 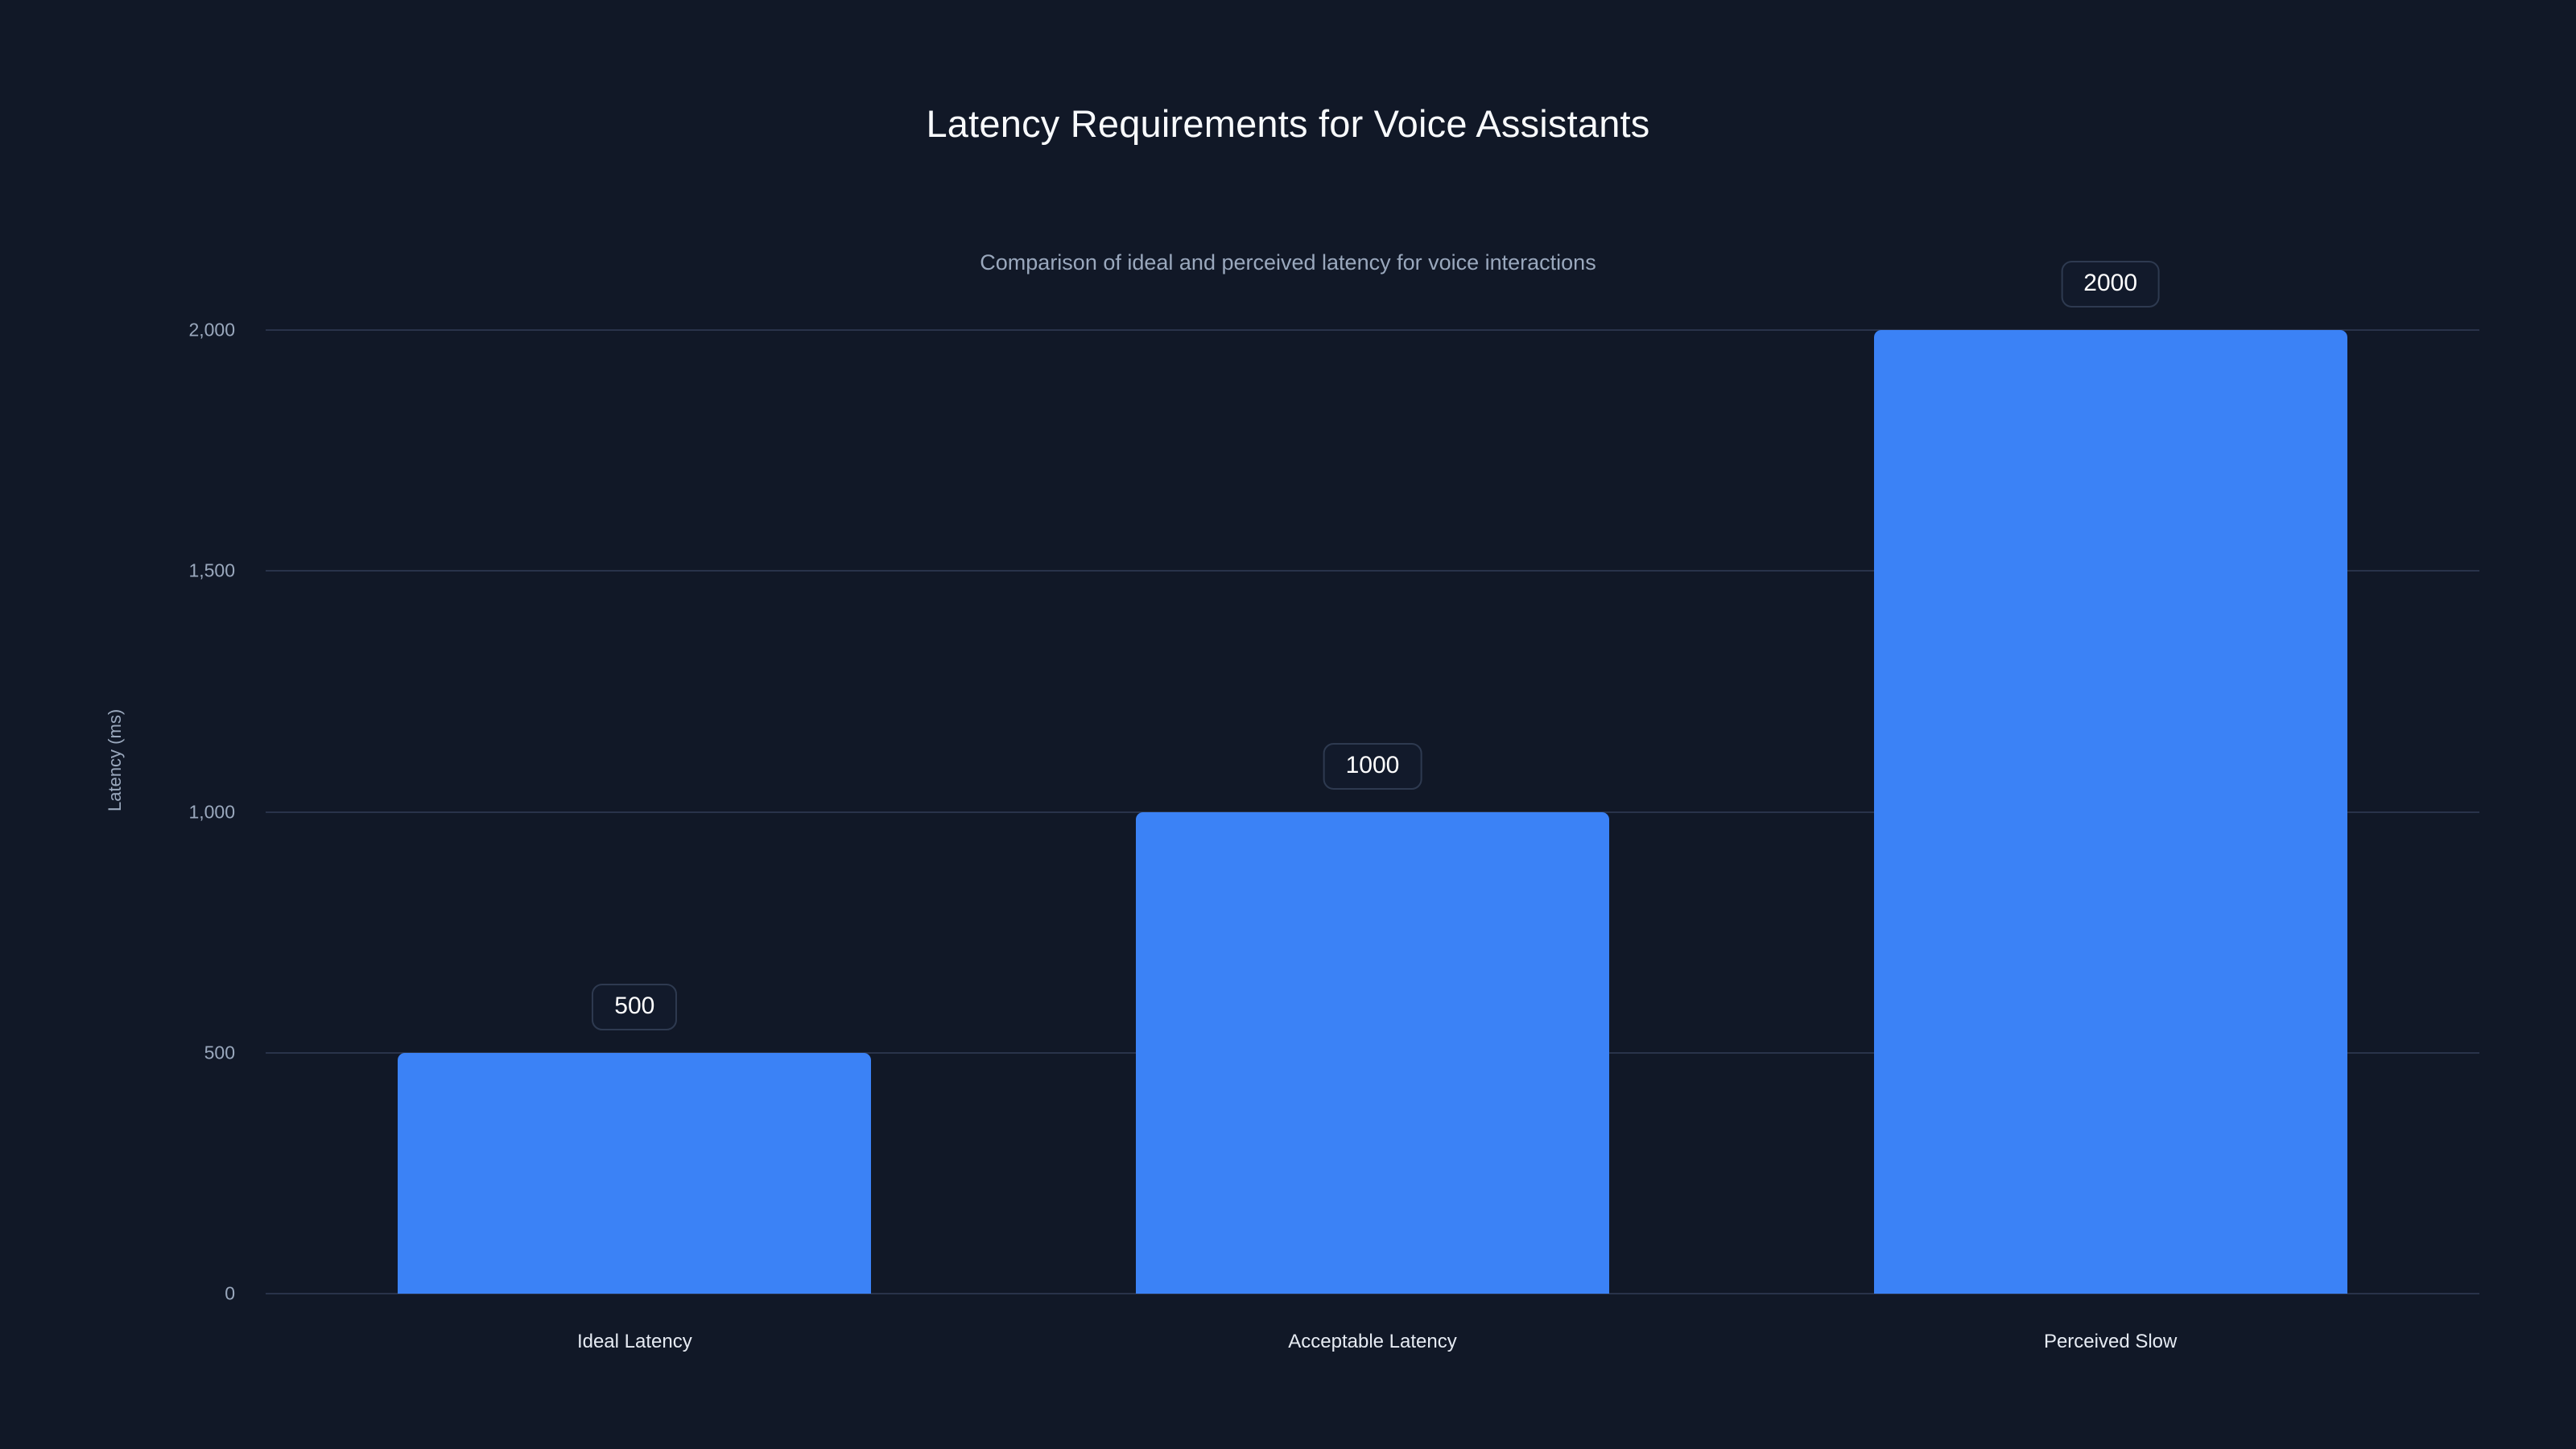 I want to click on bar-value-label: 500, so click(x=635, y=1007).